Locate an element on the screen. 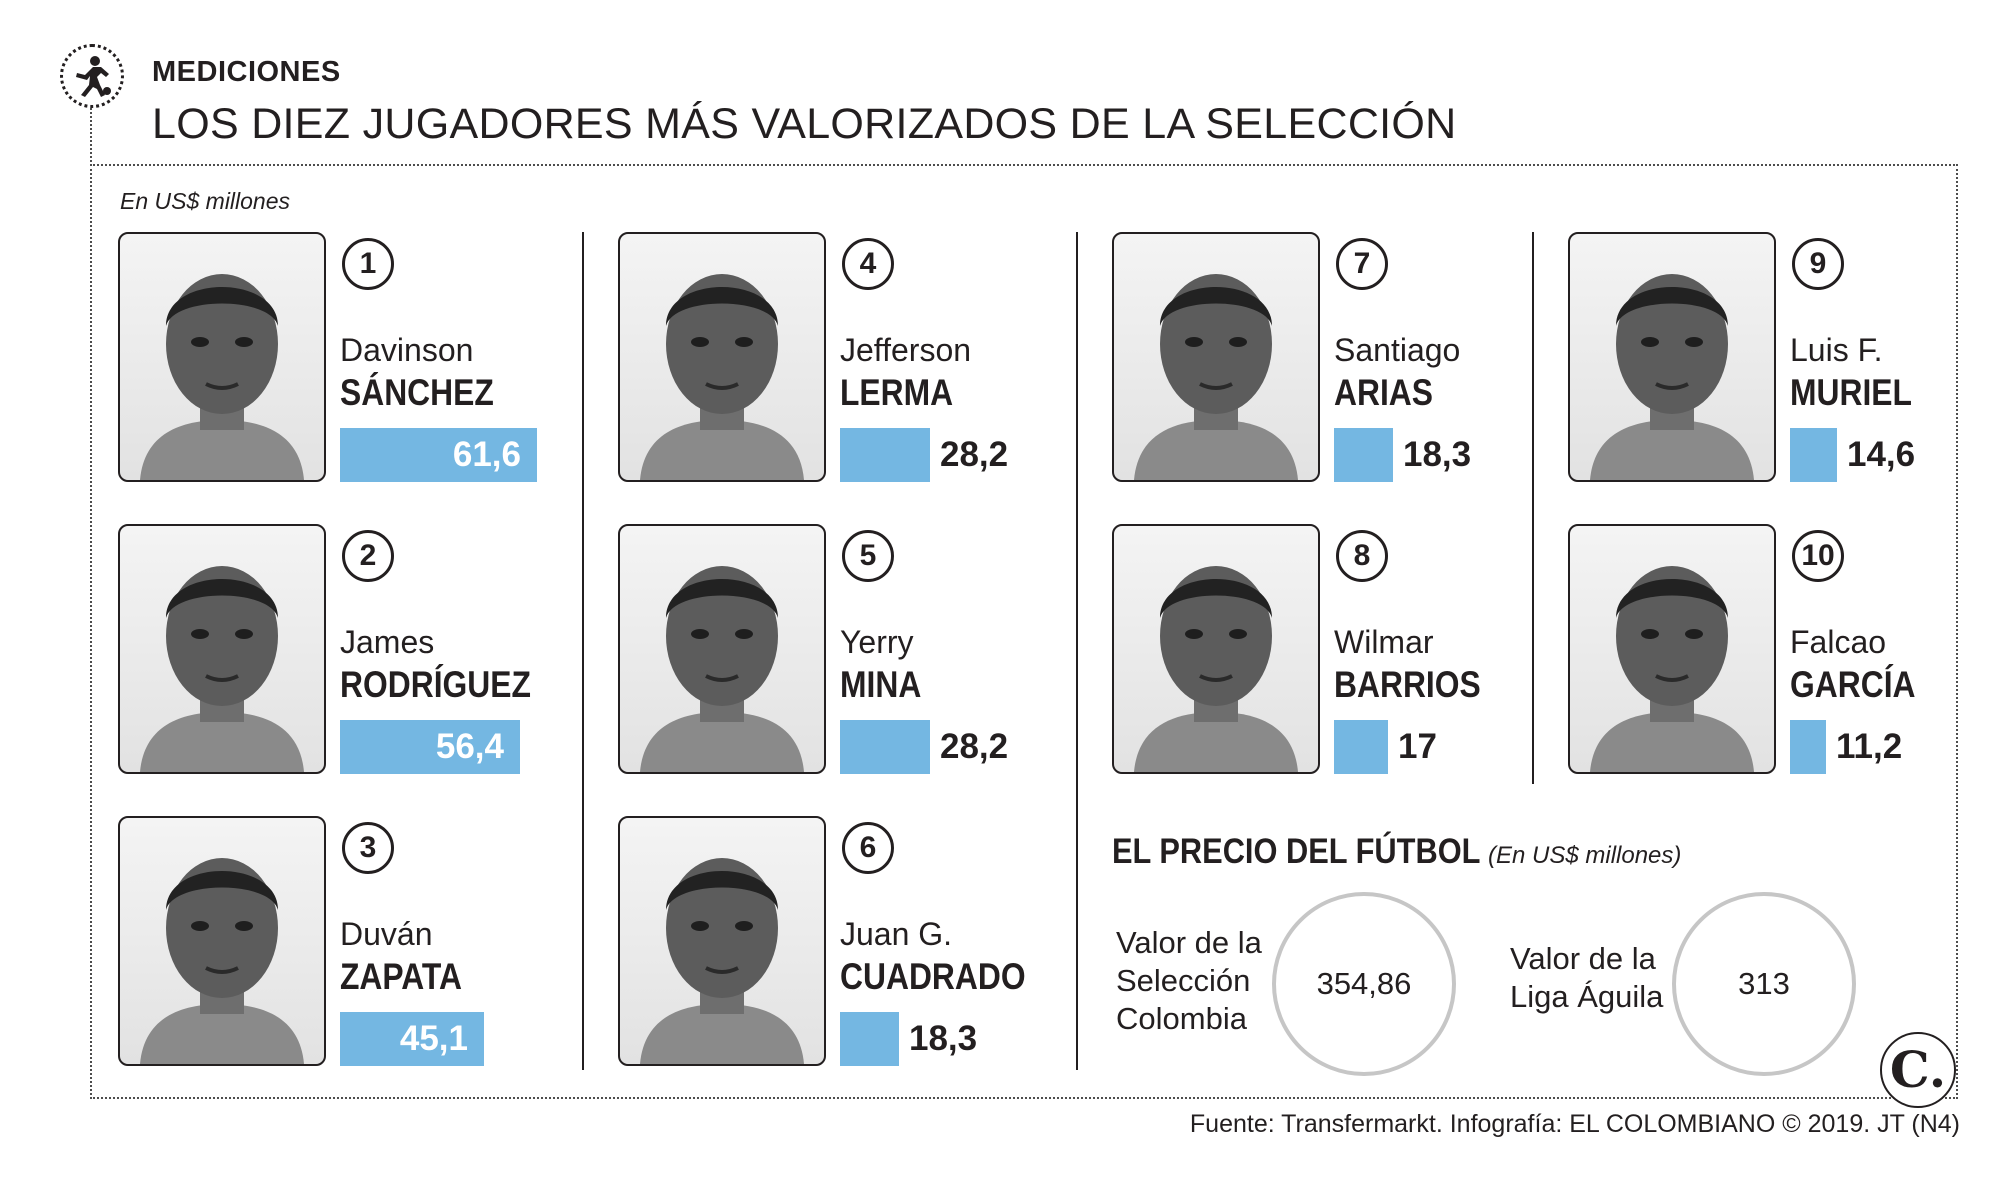 The image size is (2000, 1178). unit-note: En US$ millones is located at coordinates (205, 201).